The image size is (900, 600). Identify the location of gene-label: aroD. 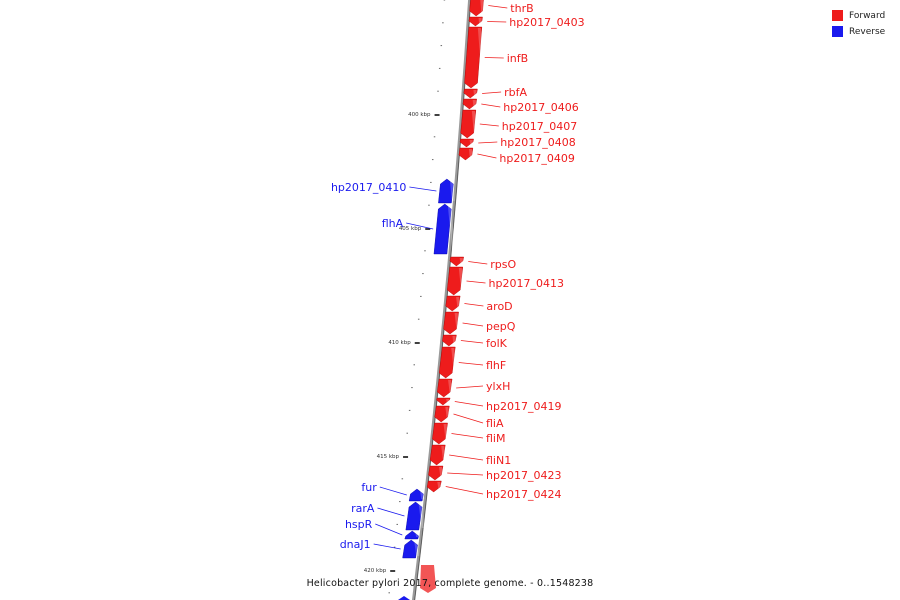
(499, 306).